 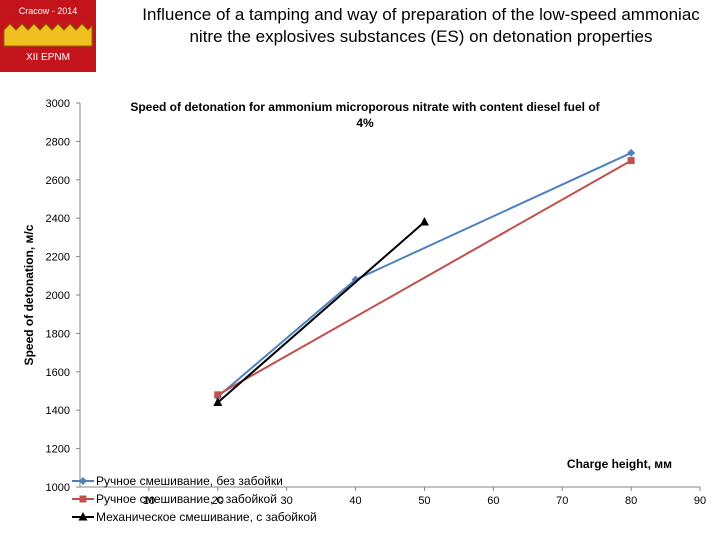 What do you see at coordinates (58, 104) in the screenshot?
I see `y-tick-label: 3000` at bounding box center [58, 104].